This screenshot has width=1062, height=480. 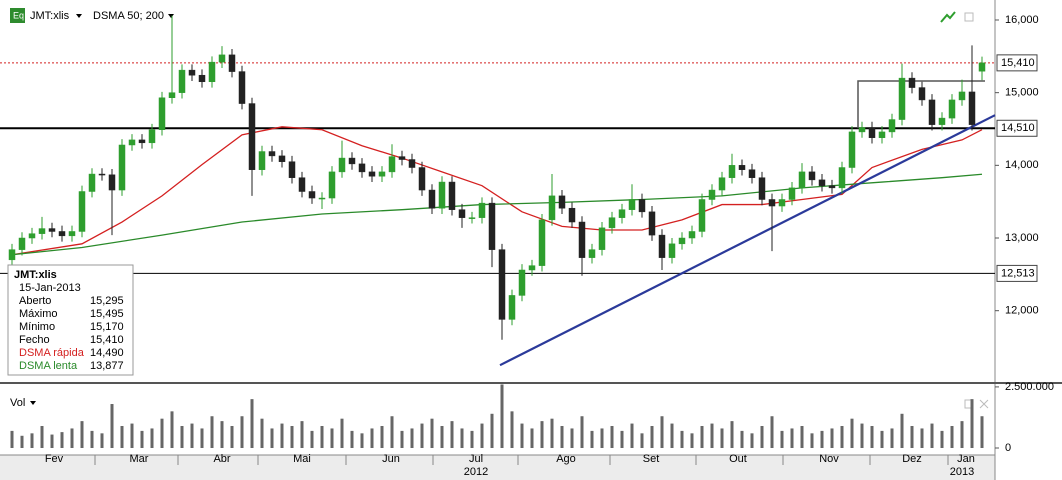 I want to click on window-icon, so click(x=969, y=17).